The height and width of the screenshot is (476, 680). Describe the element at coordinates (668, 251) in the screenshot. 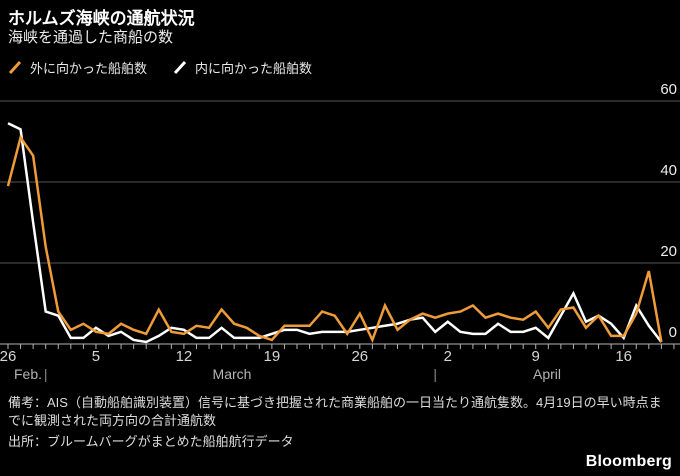

I see `y-axis-label: 20` at that location.